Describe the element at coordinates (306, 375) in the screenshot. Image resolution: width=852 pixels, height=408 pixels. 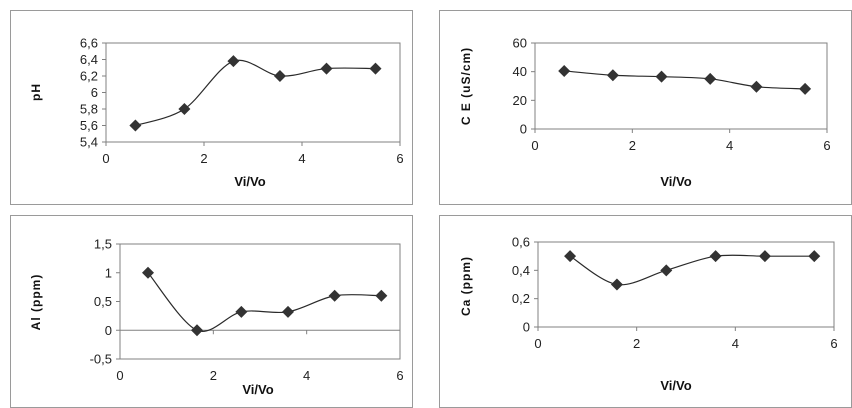
I see `x-tick-label-al: 4` at that location.